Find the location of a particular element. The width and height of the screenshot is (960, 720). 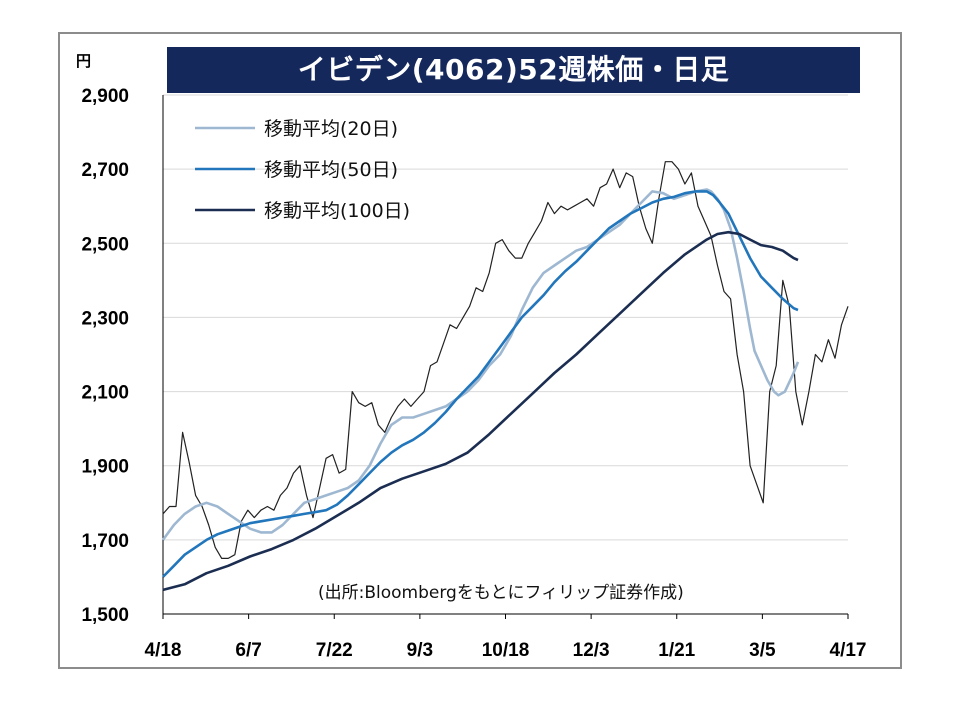

x-tick-label: 3/5 is located at coordinates (762, 650).